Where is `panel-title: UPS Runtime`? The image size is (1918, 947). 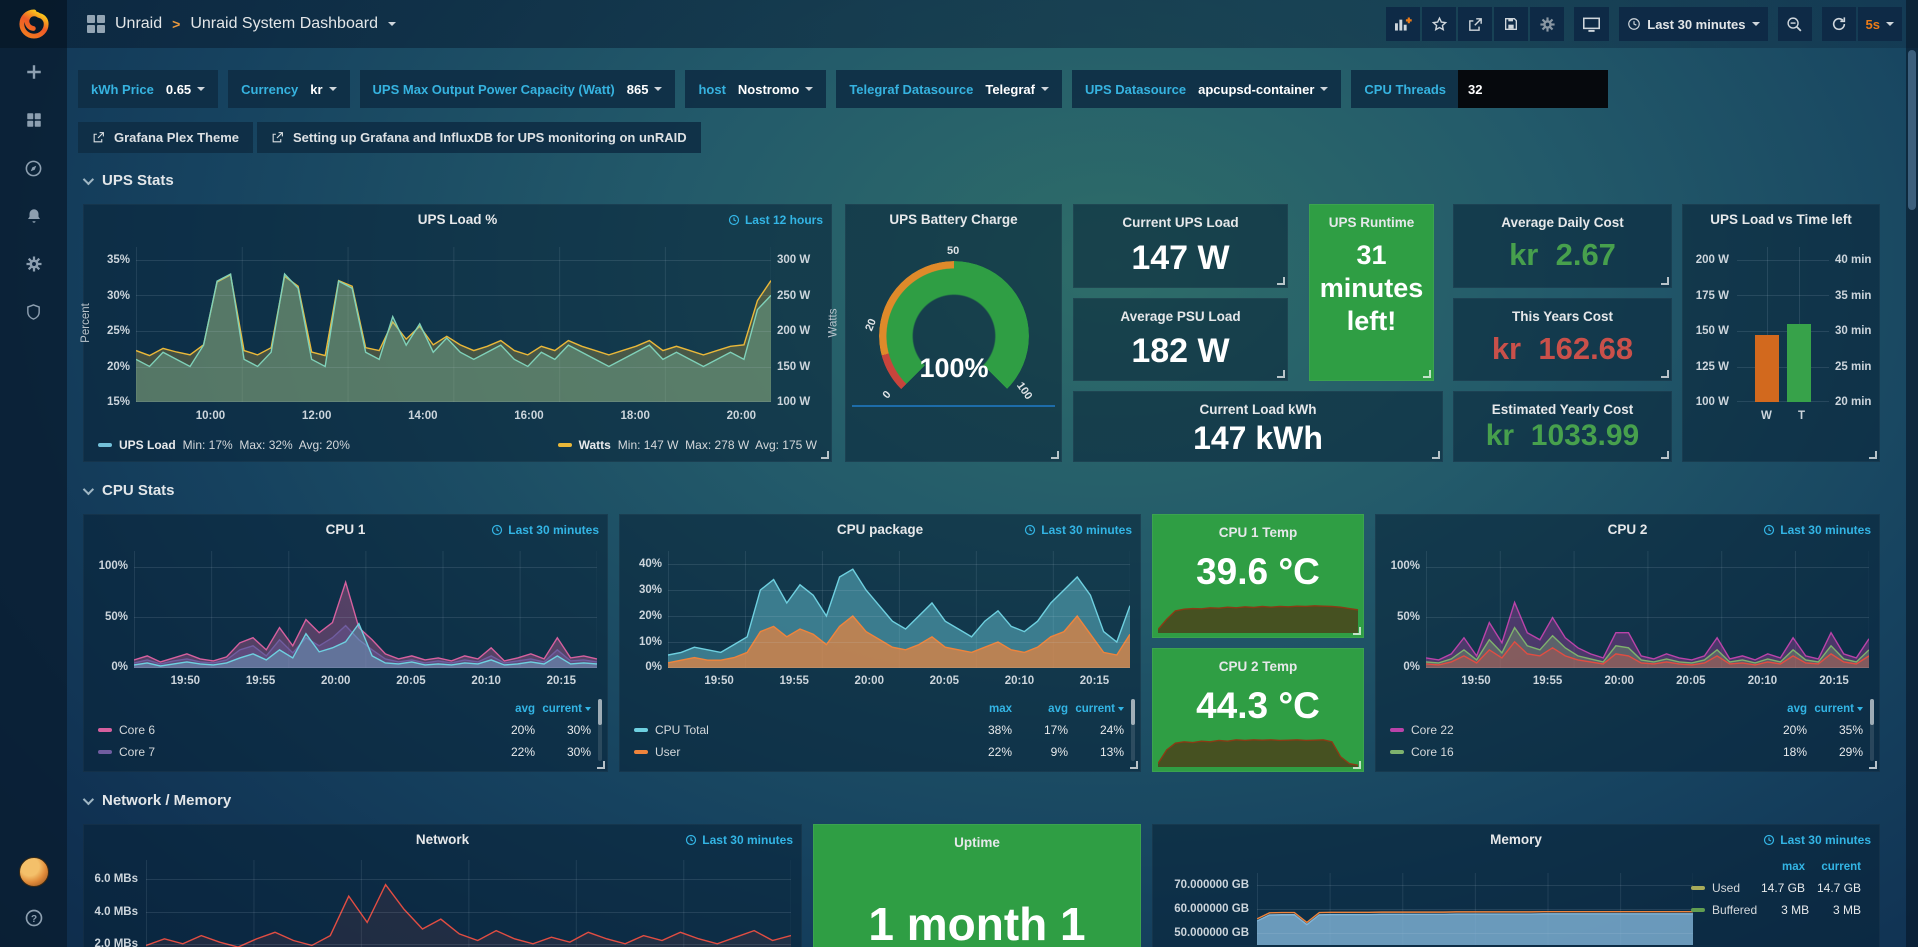 panel-title: UPS Runtime is located at coordinates (1371, 222).